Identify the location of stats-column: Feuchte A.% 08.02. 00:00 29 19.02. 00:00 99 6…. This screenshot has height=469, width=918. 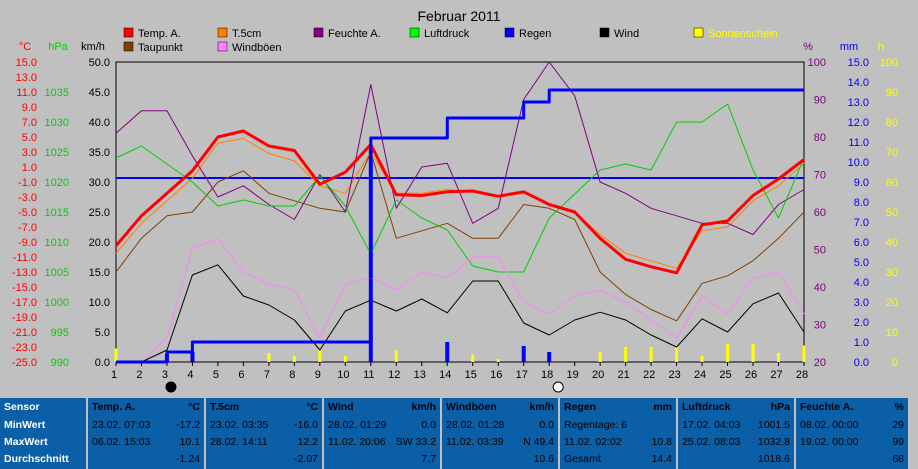
(852, 433).